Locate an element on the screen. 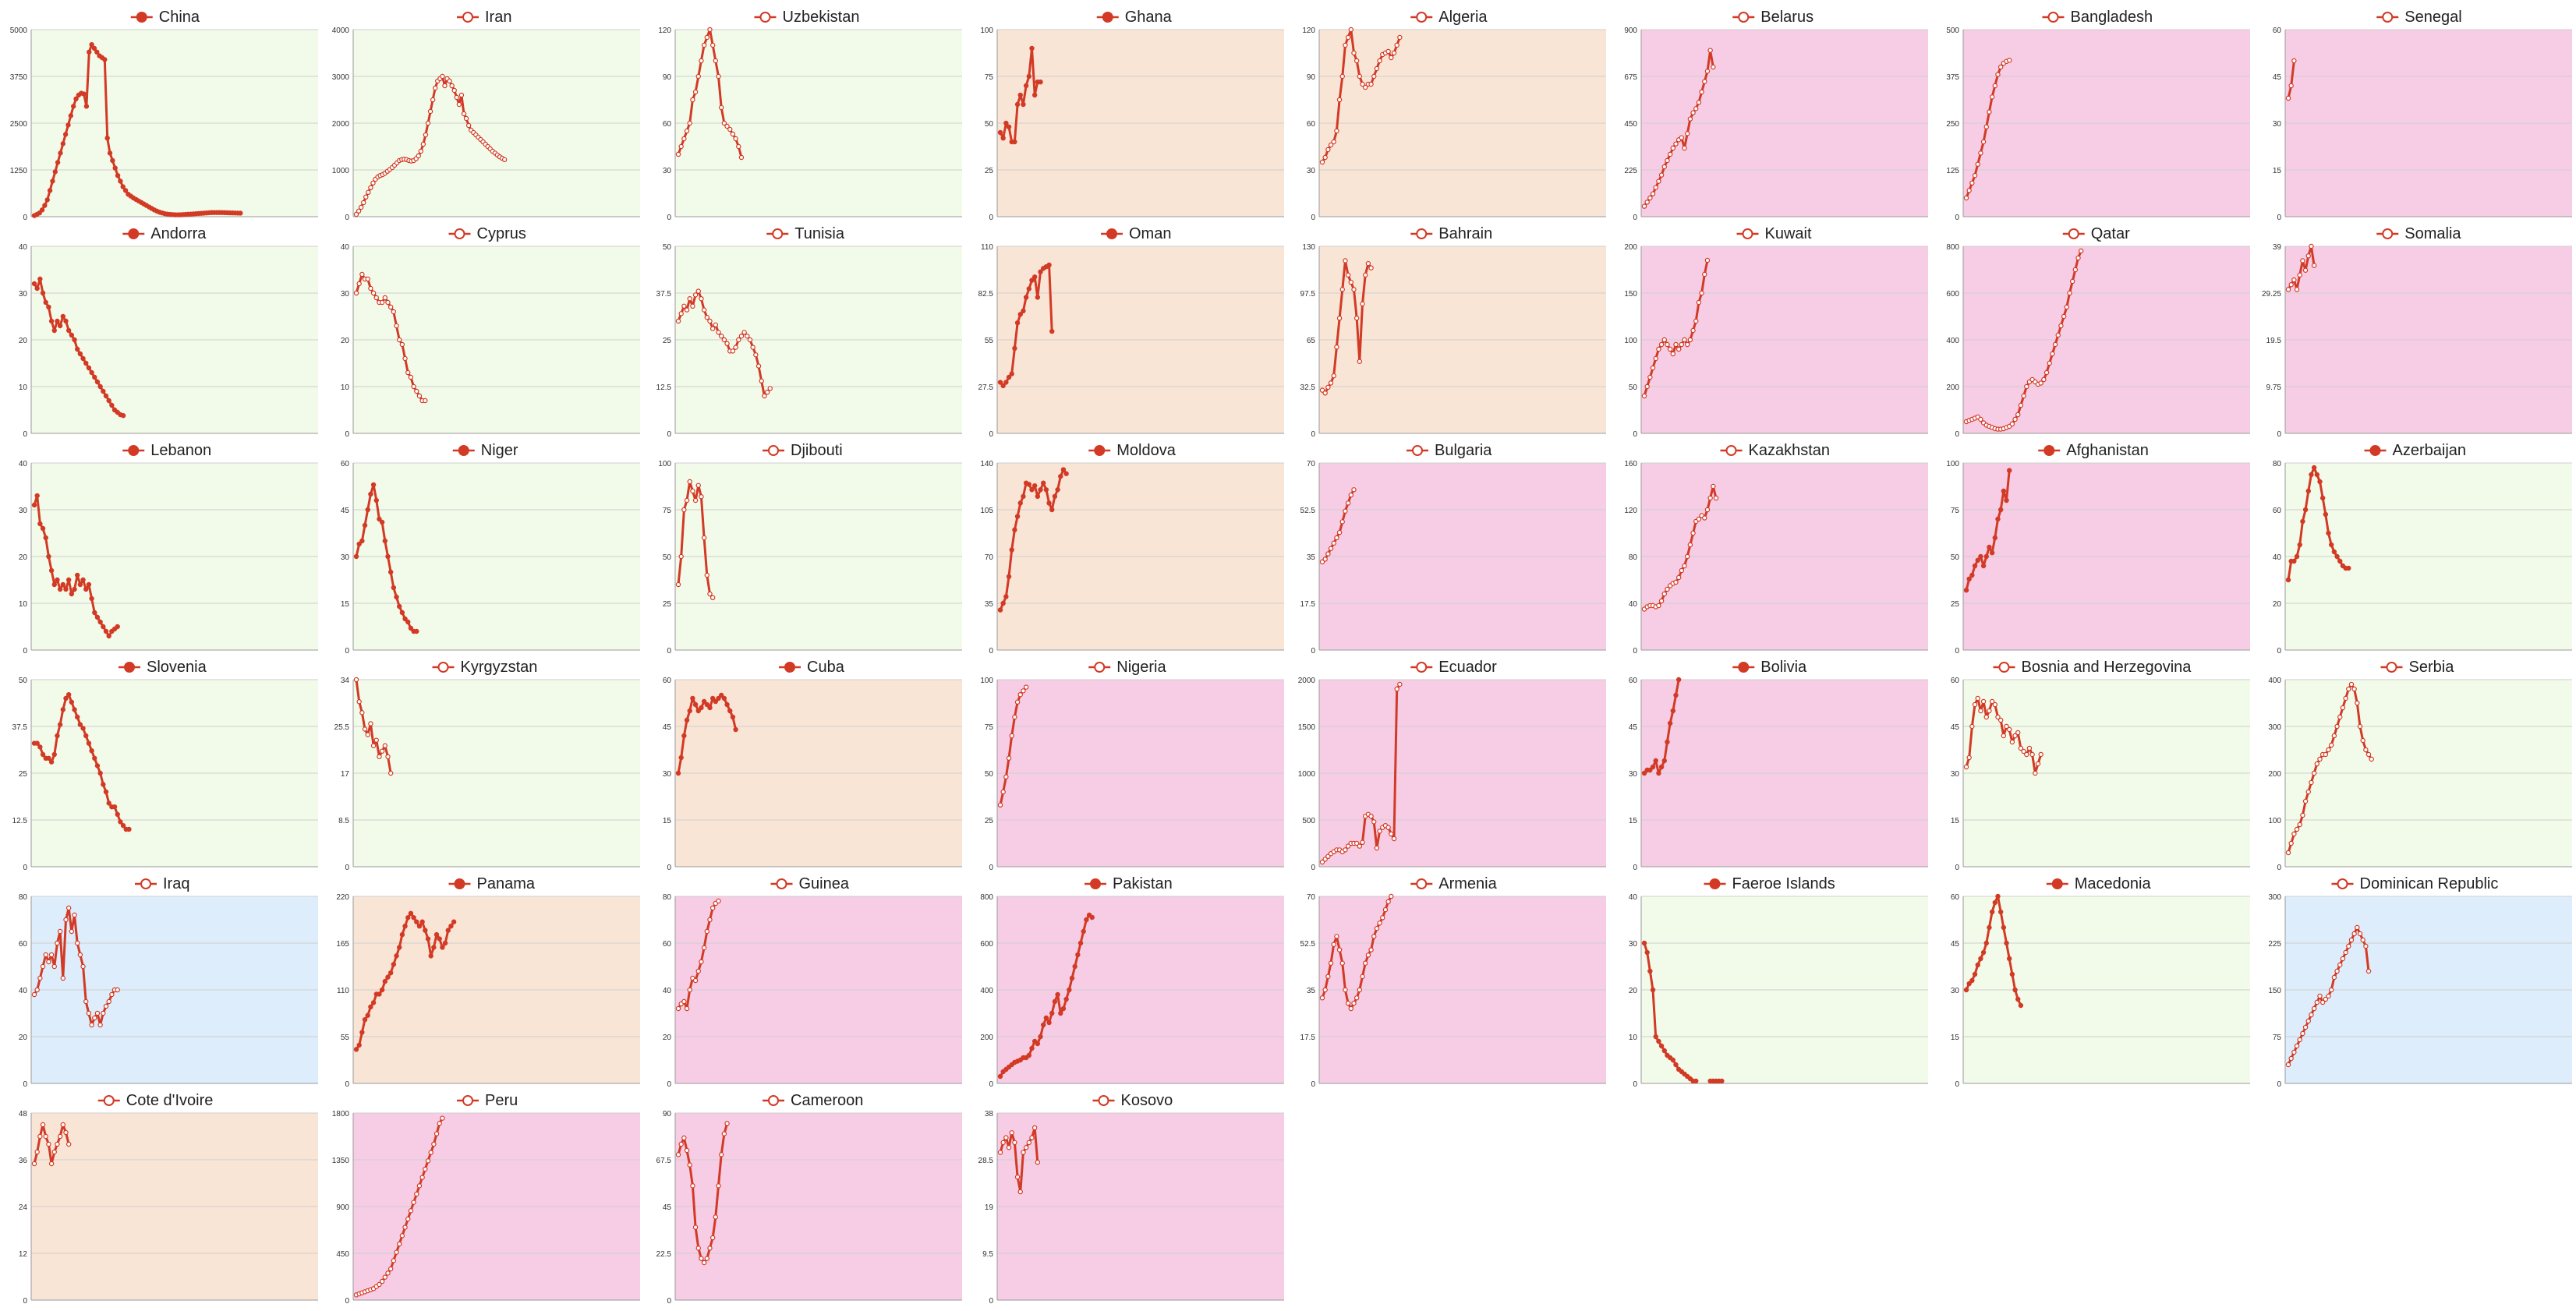  panel-nigeria: 0 25 50 75 100 Nigeria is located at coordinates (1132, 766).